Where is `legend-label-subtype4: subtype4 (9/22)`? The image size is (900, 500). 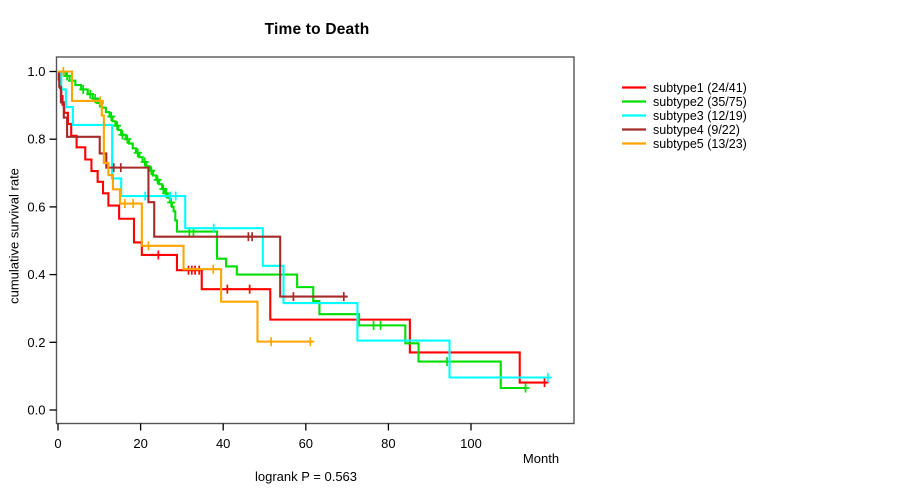 legend-label-subtype4: subtype4 (9/22) is located at coordinates (696, 130).